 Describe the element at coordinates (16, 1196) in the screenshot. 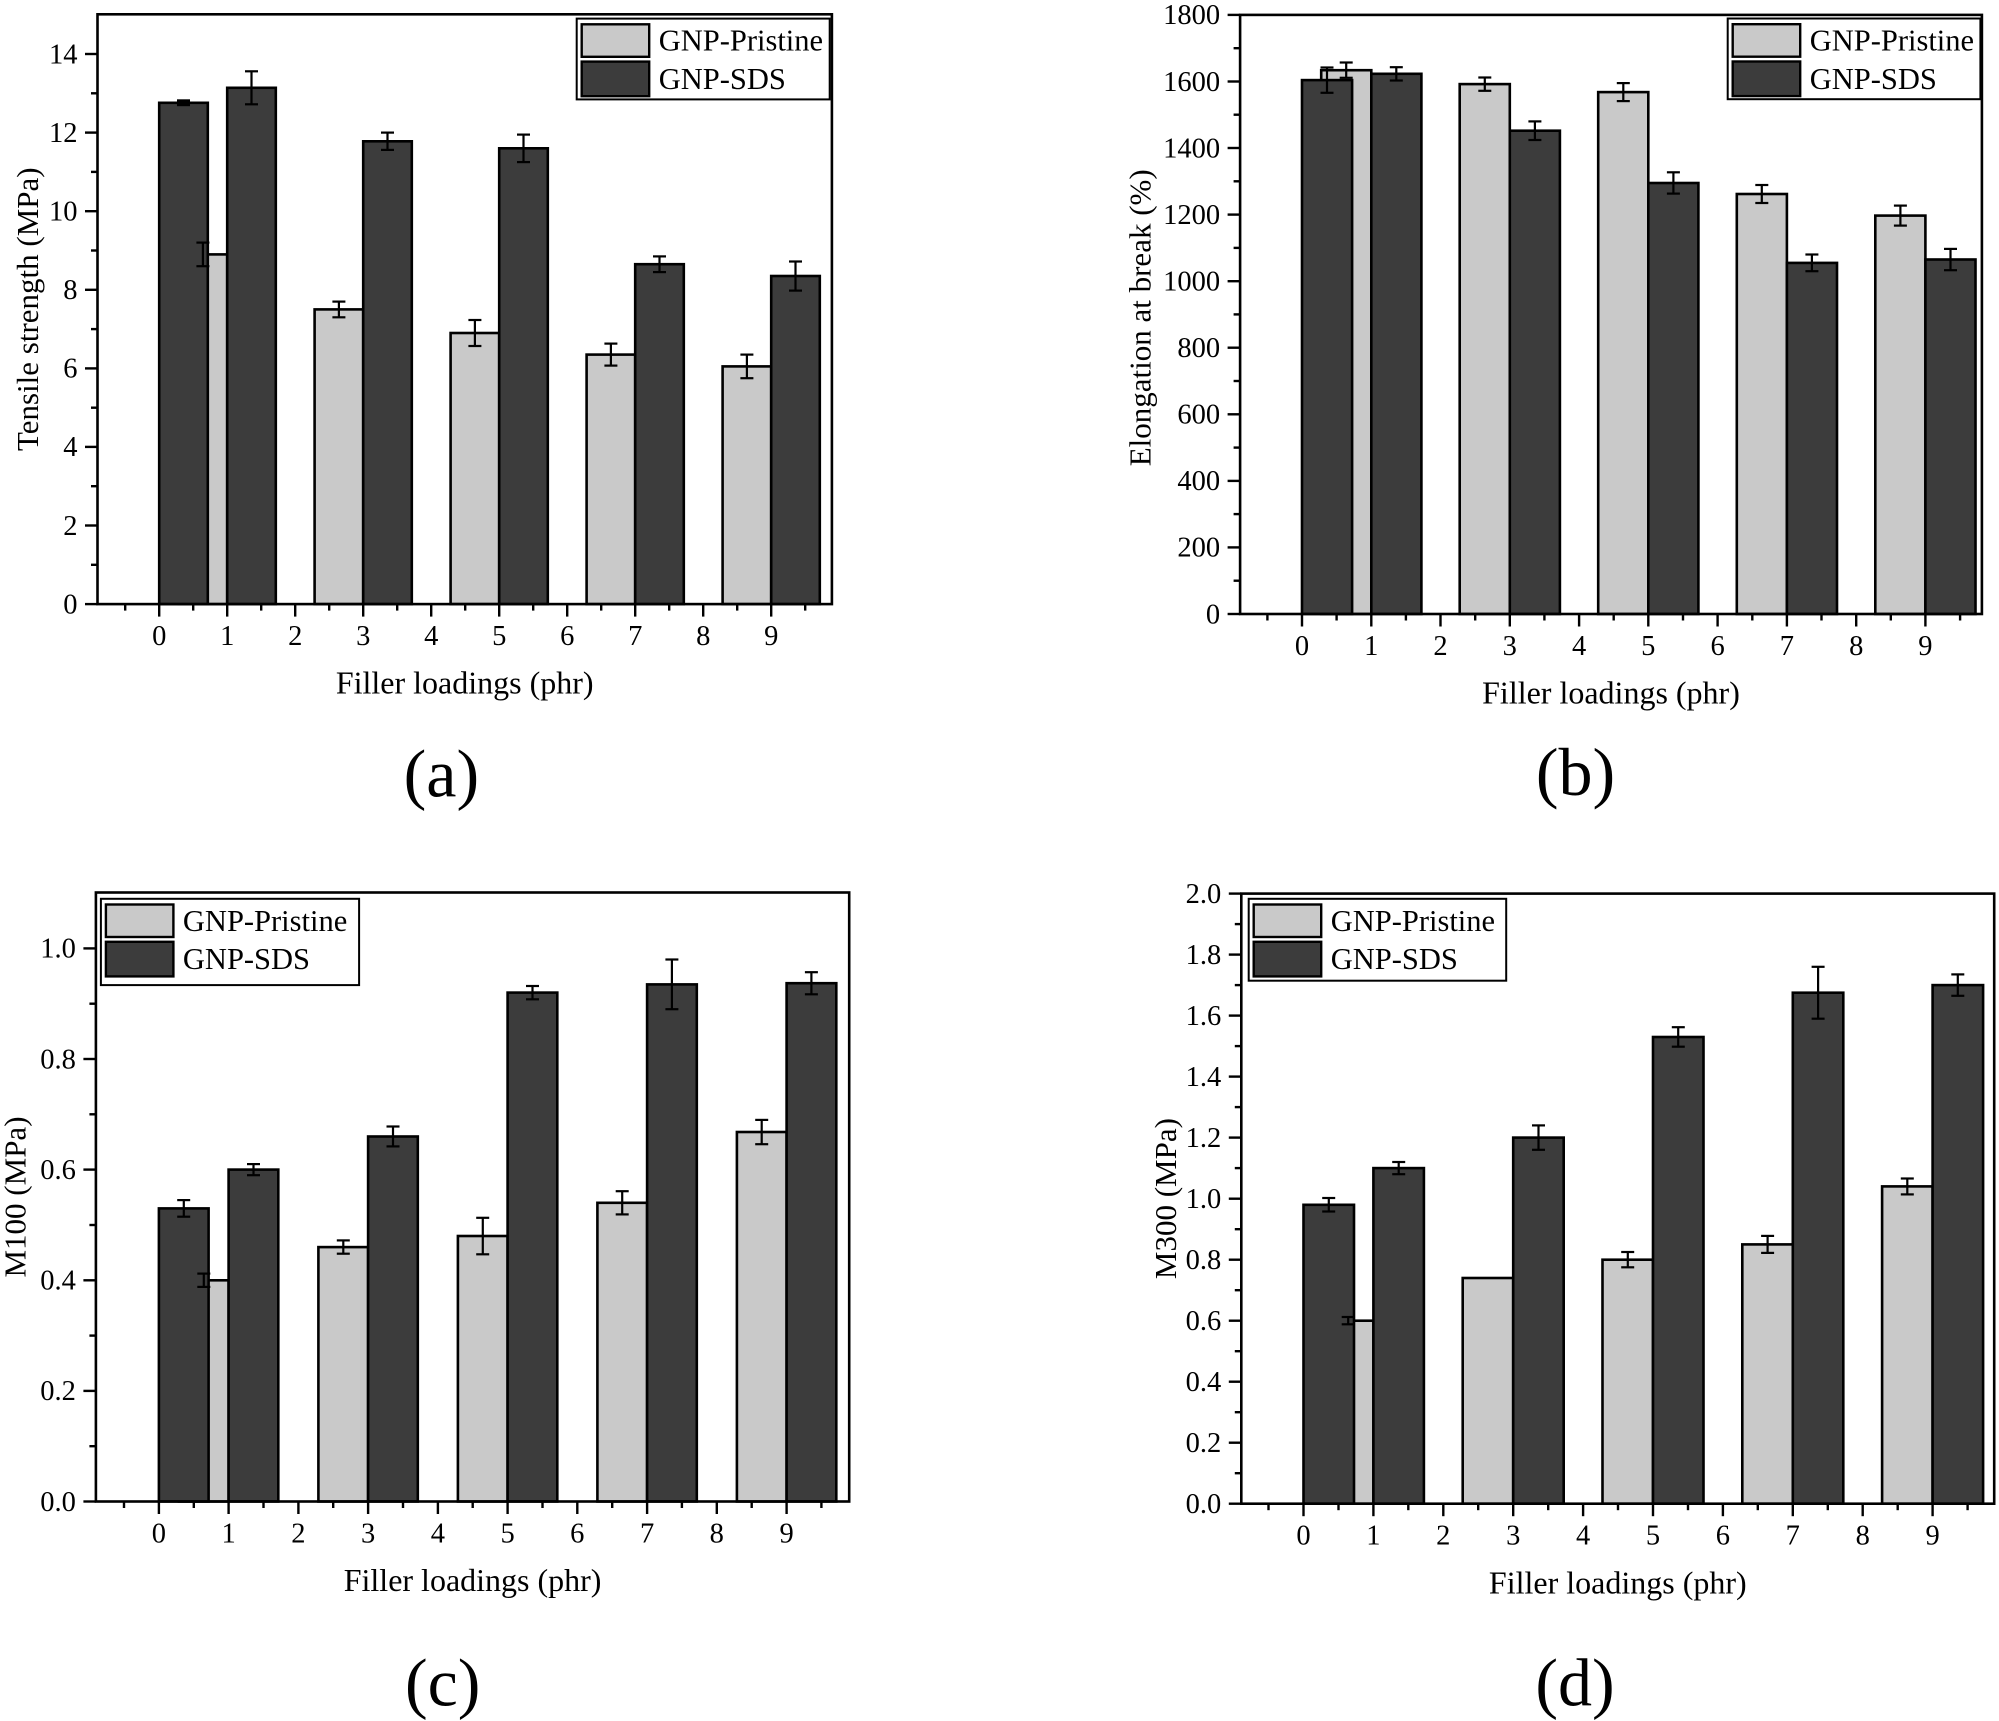

I see `svg-text: M100 (MPa)` at that location.